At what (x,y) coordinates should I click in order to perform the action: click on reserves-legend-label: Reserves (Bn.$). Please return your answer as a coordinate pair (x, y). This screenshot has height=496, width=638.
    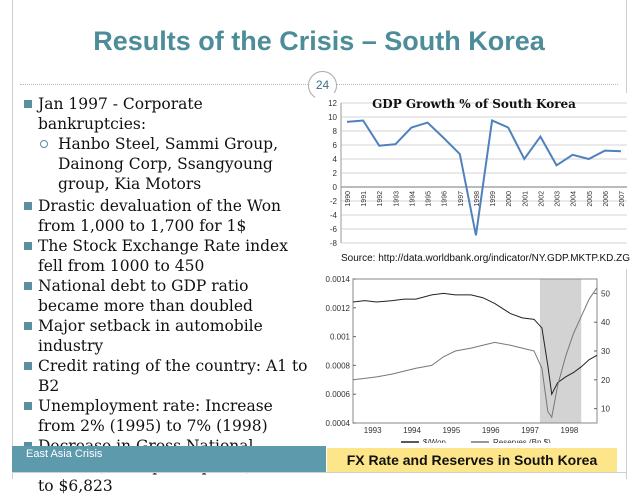
    Looking at the image, I should click on (522, 440).